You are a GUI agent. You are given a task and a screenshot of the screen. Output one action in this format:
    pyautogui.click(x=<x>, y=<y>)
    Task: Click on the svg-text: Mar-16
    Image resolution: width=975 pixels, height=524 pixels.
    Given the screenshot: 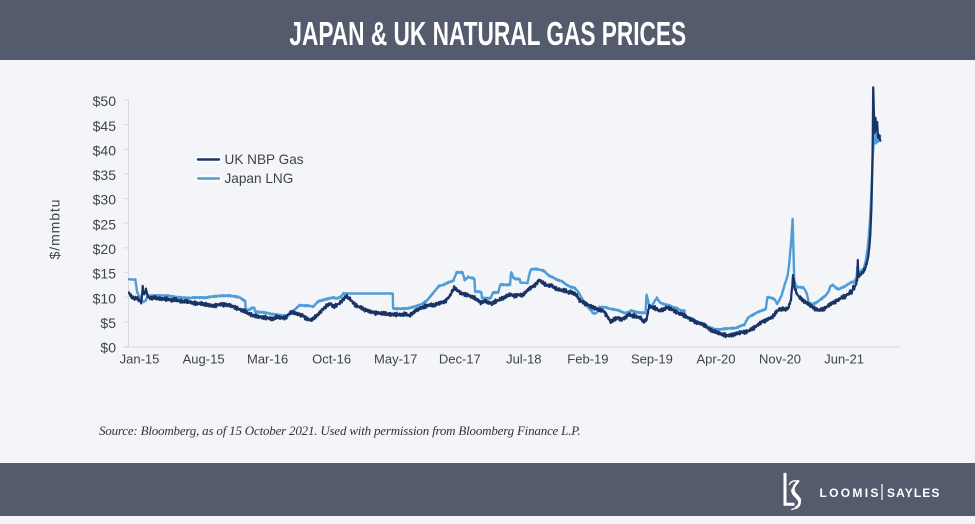 What is the action you would take?
    pyautogui.click(x=267, y=359)
    